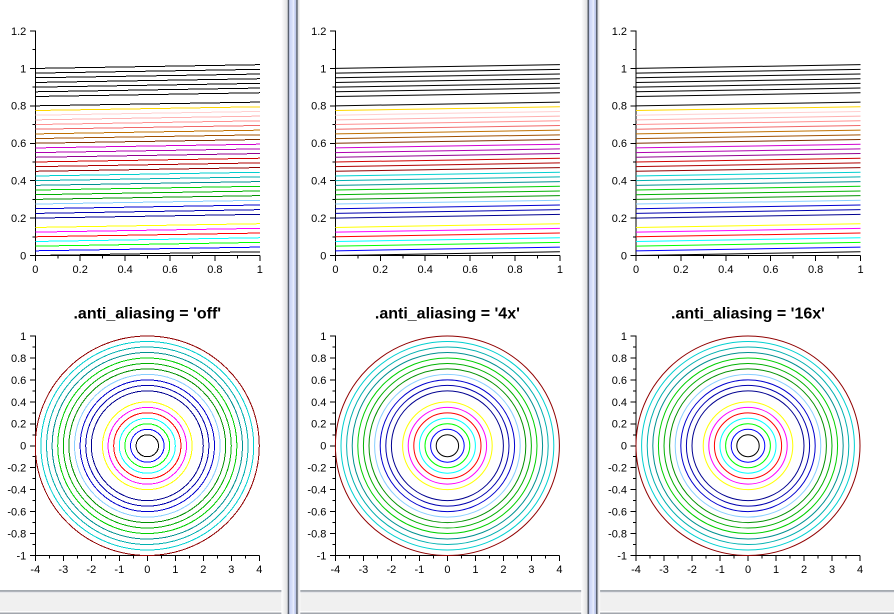  What do you see at coordinates (748, 314) in the screenshot?
I see `svg-text: .anti_aliasing = '16x'` at bounding box center [748, 314].